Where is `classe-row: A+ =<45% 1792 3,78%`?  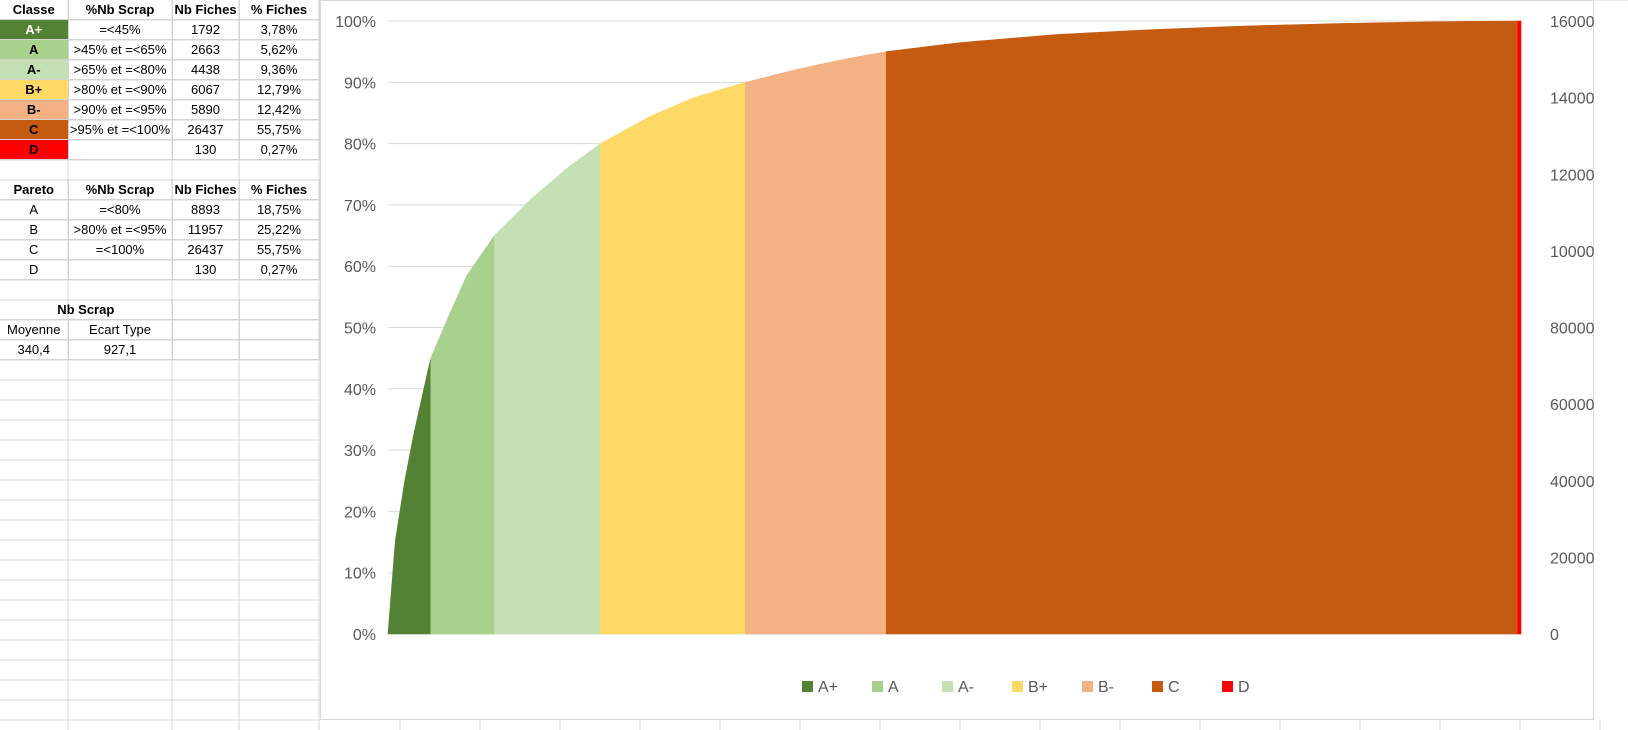 classe-row: A+ =<45% 1792 3,78% is located at coordinates (160, 29).